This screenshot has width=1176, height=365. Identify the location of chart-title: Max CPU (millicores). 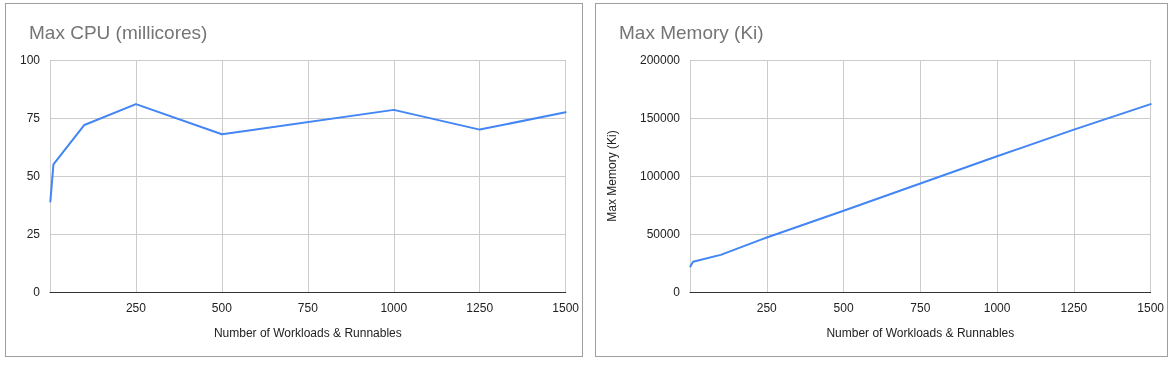
(118, 32).